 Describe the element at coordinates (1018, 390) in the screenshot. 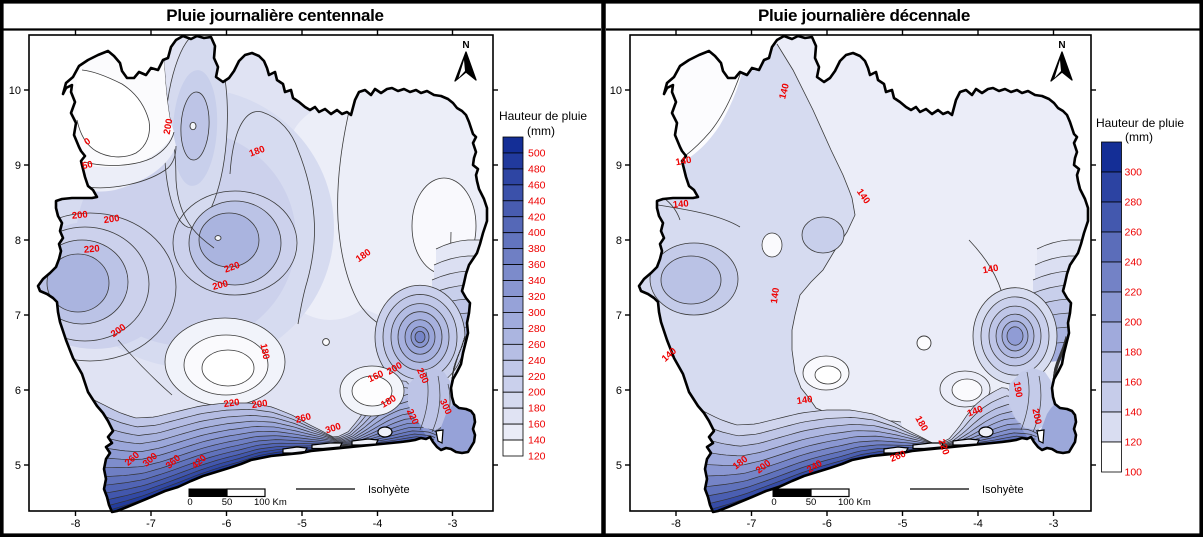

I see `svg-text: 190` at that location.